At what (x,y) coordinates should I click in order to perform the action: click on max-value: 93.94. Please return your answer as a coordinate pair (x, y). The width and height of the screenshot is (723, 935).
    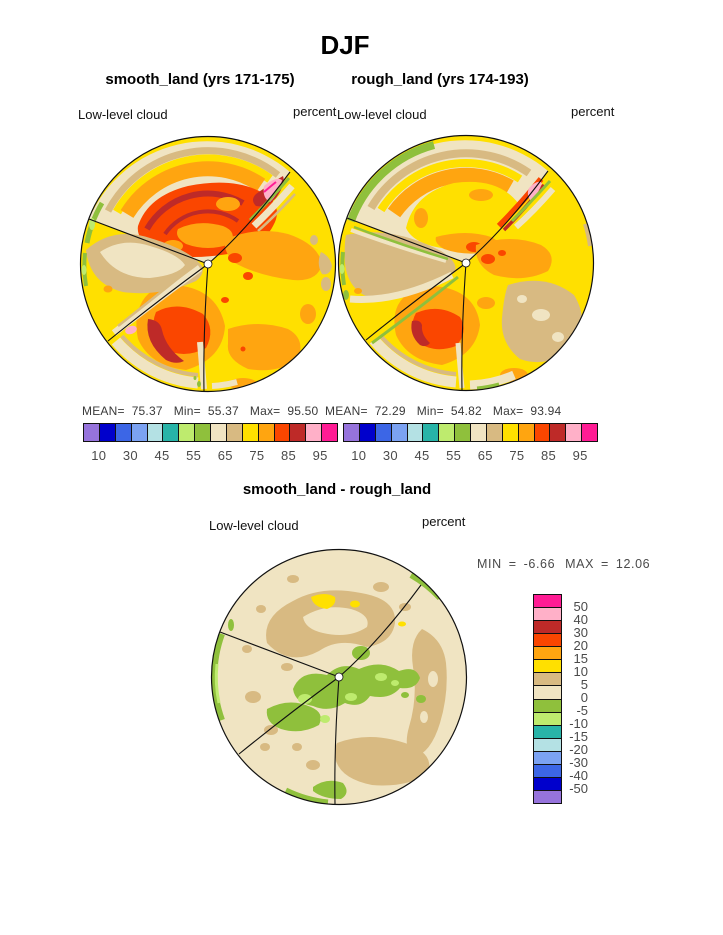
    Looking at the image, I should click on (546, 411).